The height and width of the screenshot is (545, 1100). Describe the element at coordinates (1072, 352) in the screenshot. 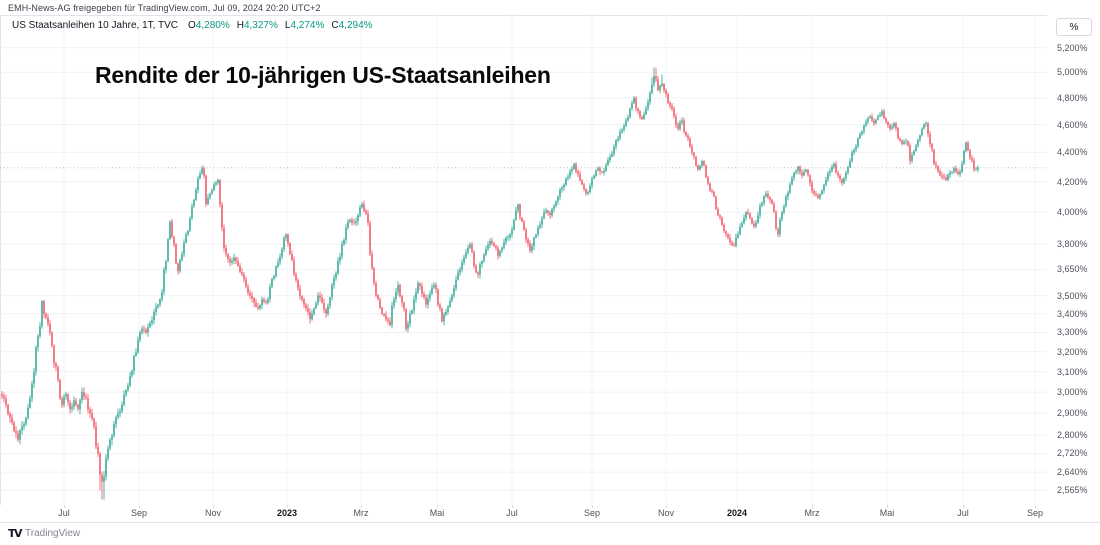

I see `price-tick-label: 3,200%` at that location.